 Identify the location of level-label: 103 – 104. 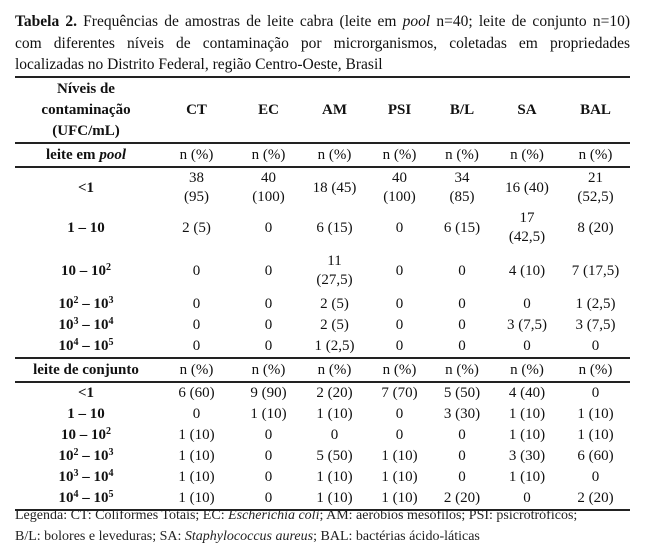
(86, 325).